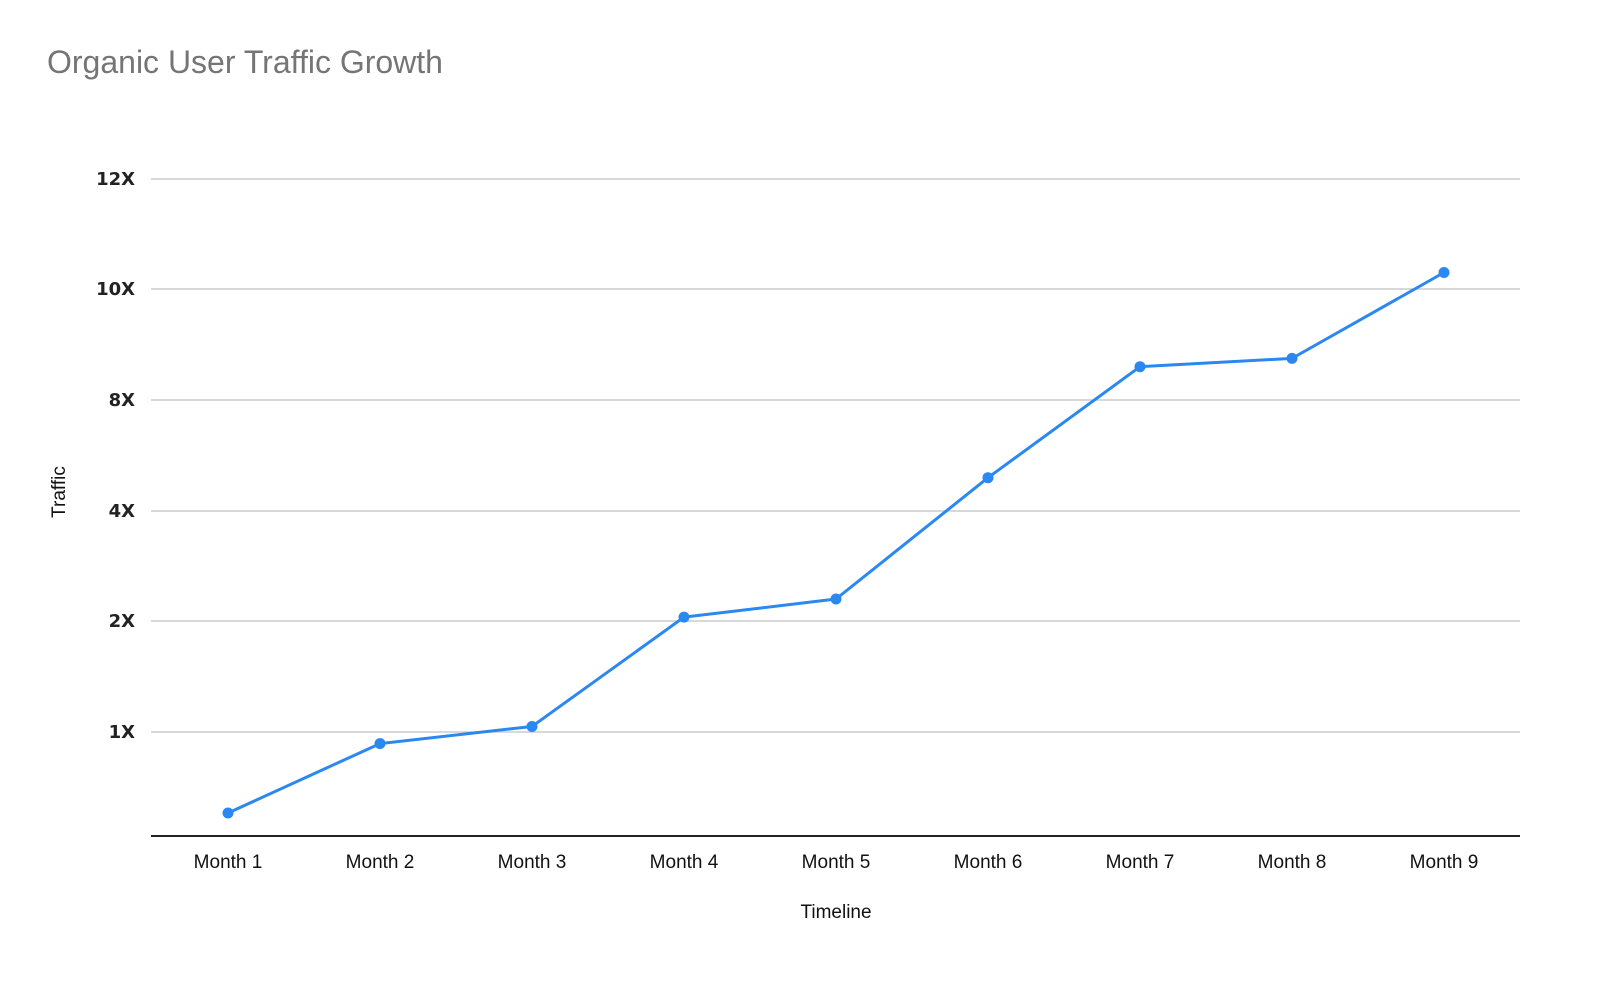  I want to click on y-tick-label: 4X, so click(122, 511).